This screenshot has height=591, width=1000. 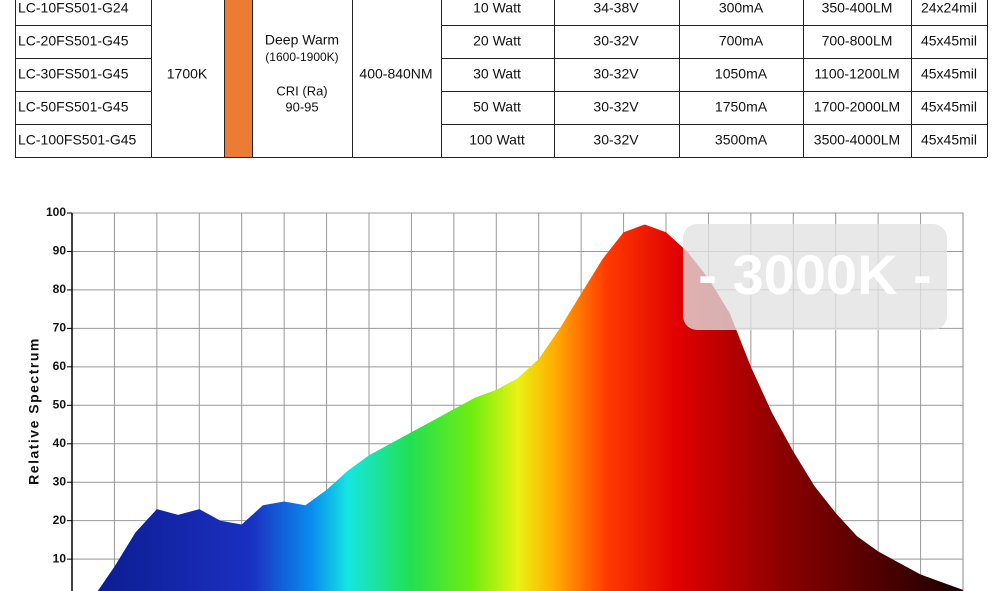 I want to click on table-cell: 3500-4000LM, so click(x=857, y=140).